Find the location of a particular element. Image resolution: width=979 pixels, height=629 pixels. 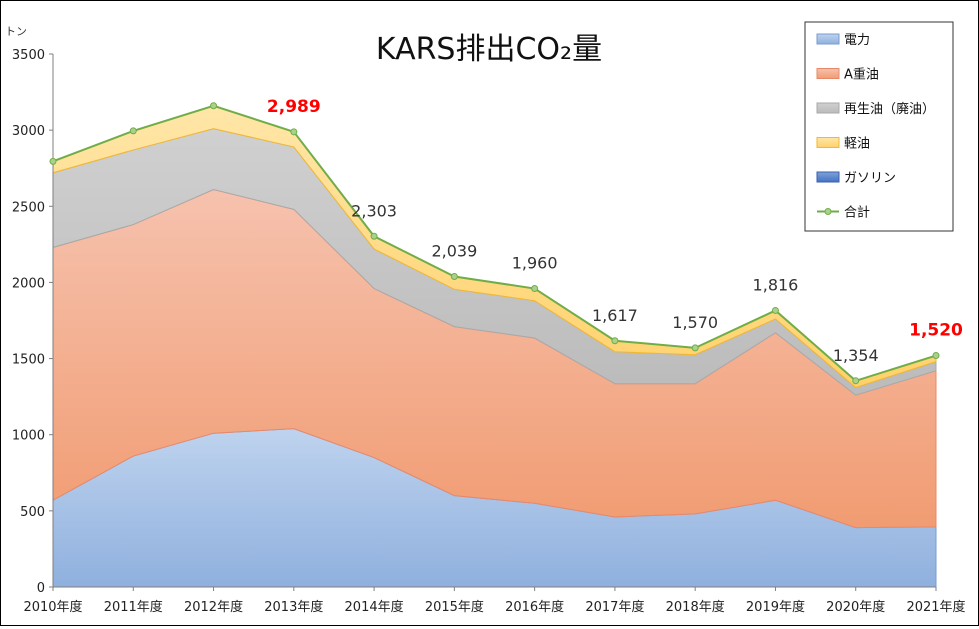

data-label: 1,570 is located at coordinates (695, 322).